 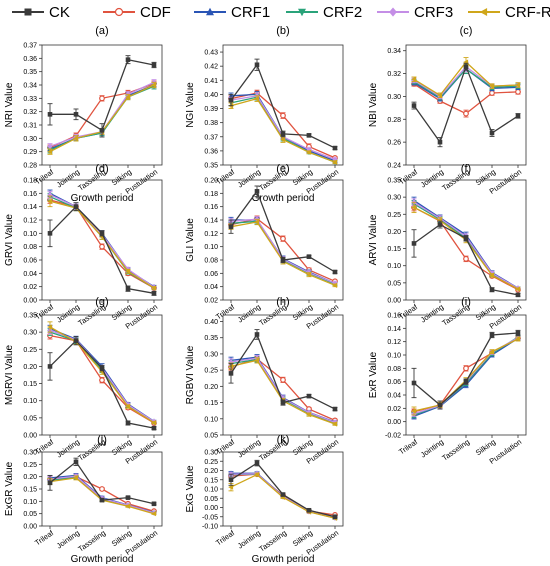 I want to click on y-tick-label: -0.02, so click(x=393, y=436).